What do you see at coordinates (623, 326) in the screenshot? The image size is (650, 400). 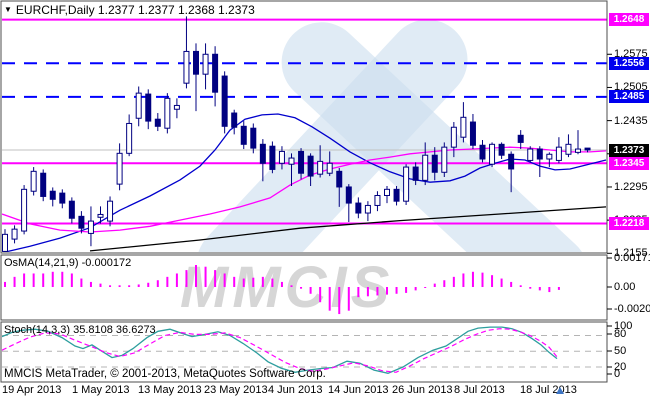 I see `stoch-tick-label: 100` at bounding box center [623, 326].